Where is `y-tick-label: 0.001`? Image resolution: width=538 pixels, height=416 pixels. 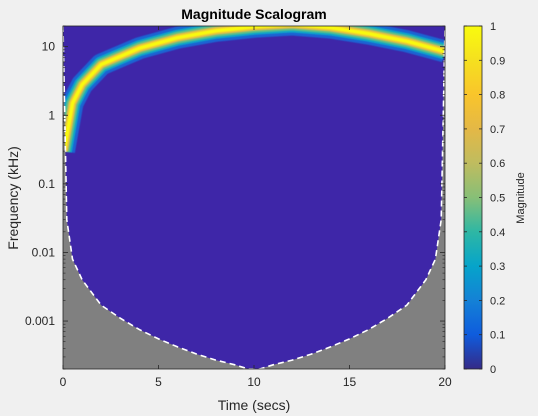 y-tick-label: 0.001 is located at coordinates (40, 321).